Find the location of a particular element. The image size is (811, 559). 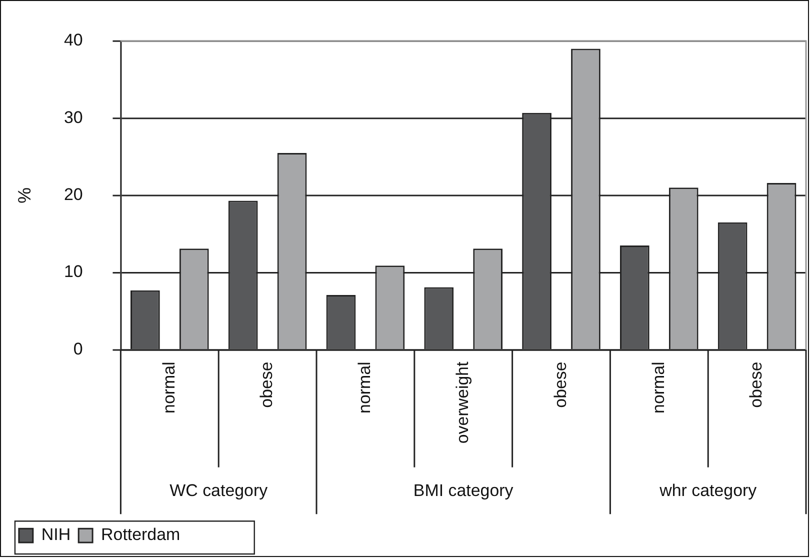

y-tick-label: 40 is located at coordinates (73, 40).